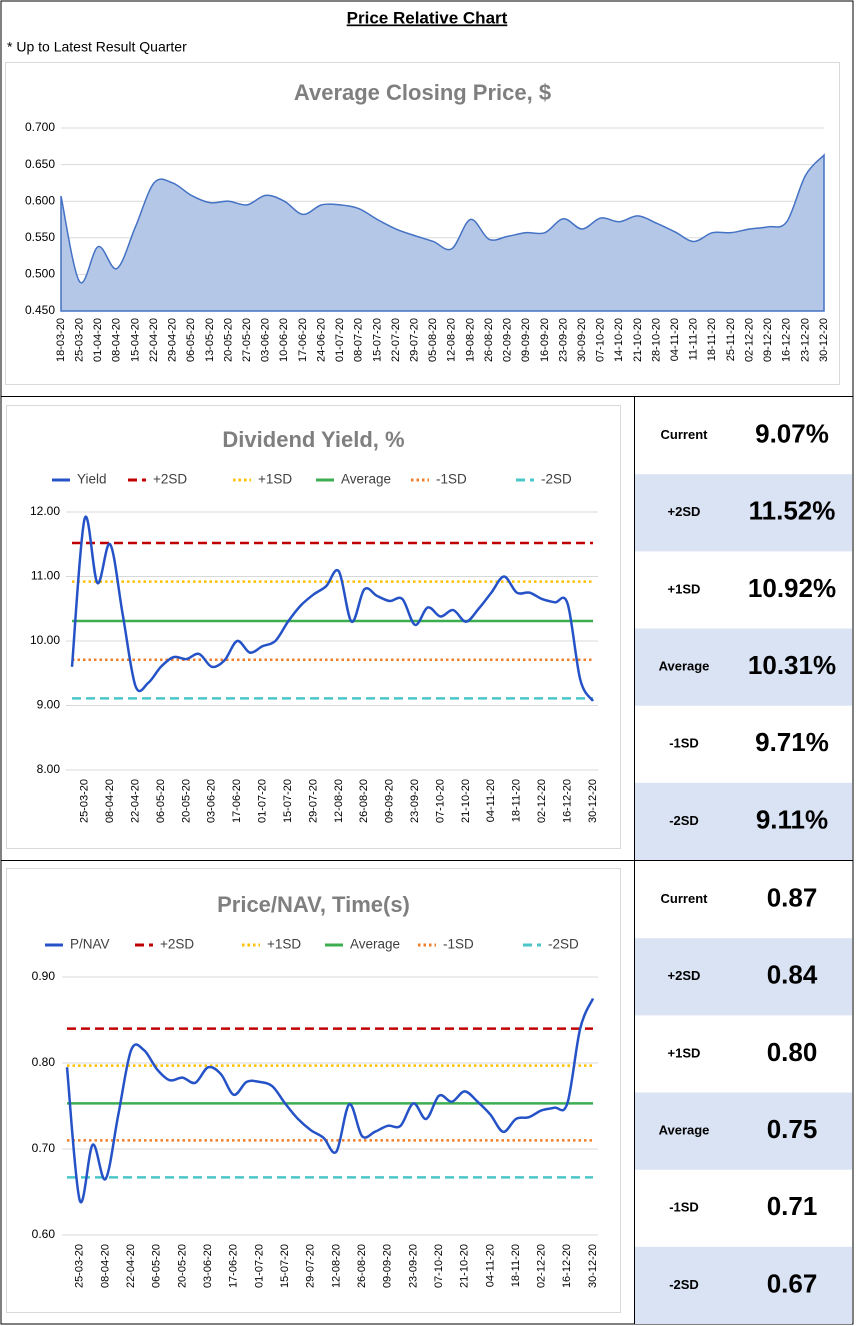  I want to click on stat-value: 9.71%, so click(792, 742).